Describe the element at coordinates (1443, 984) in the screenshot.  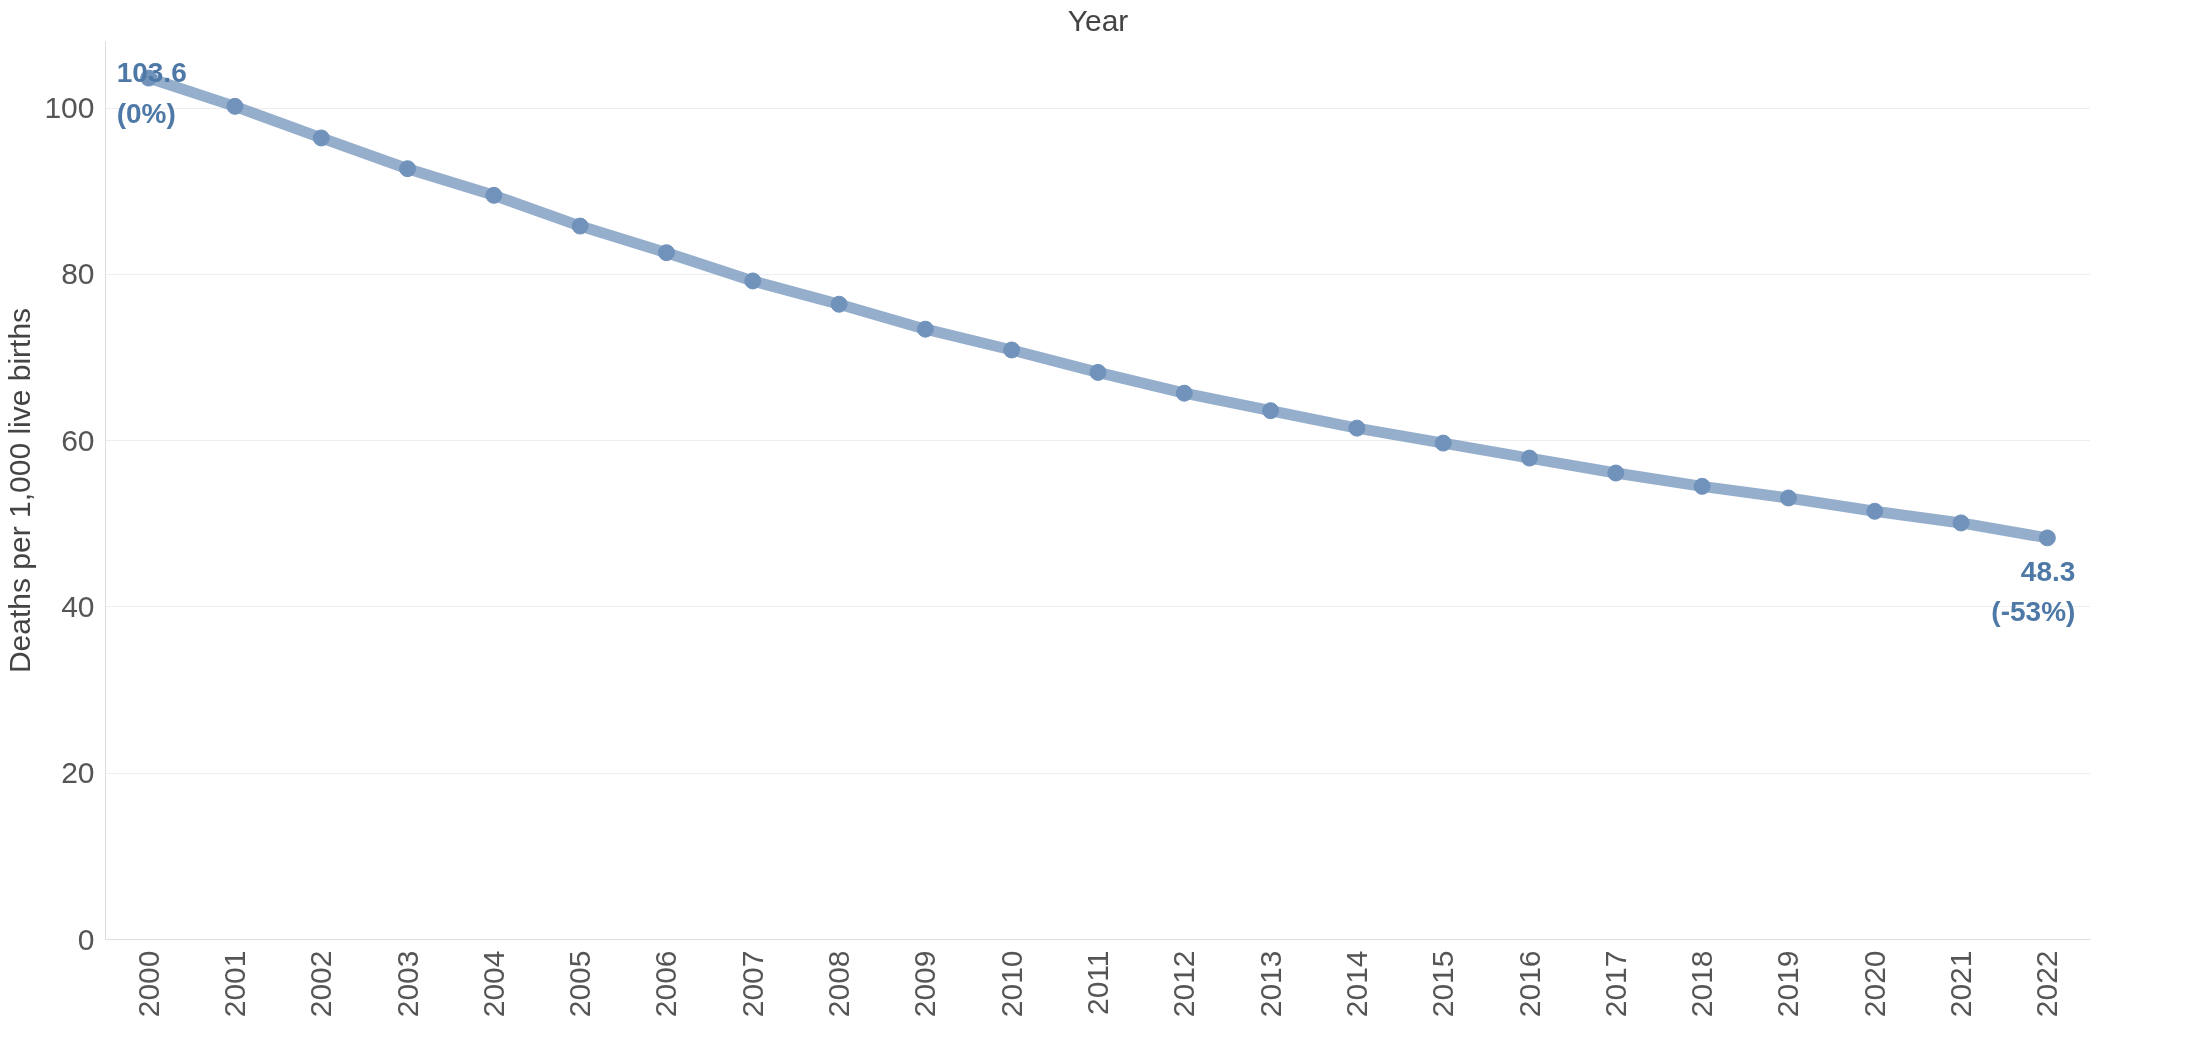
I see `x-tick-label: 2015` at that location.